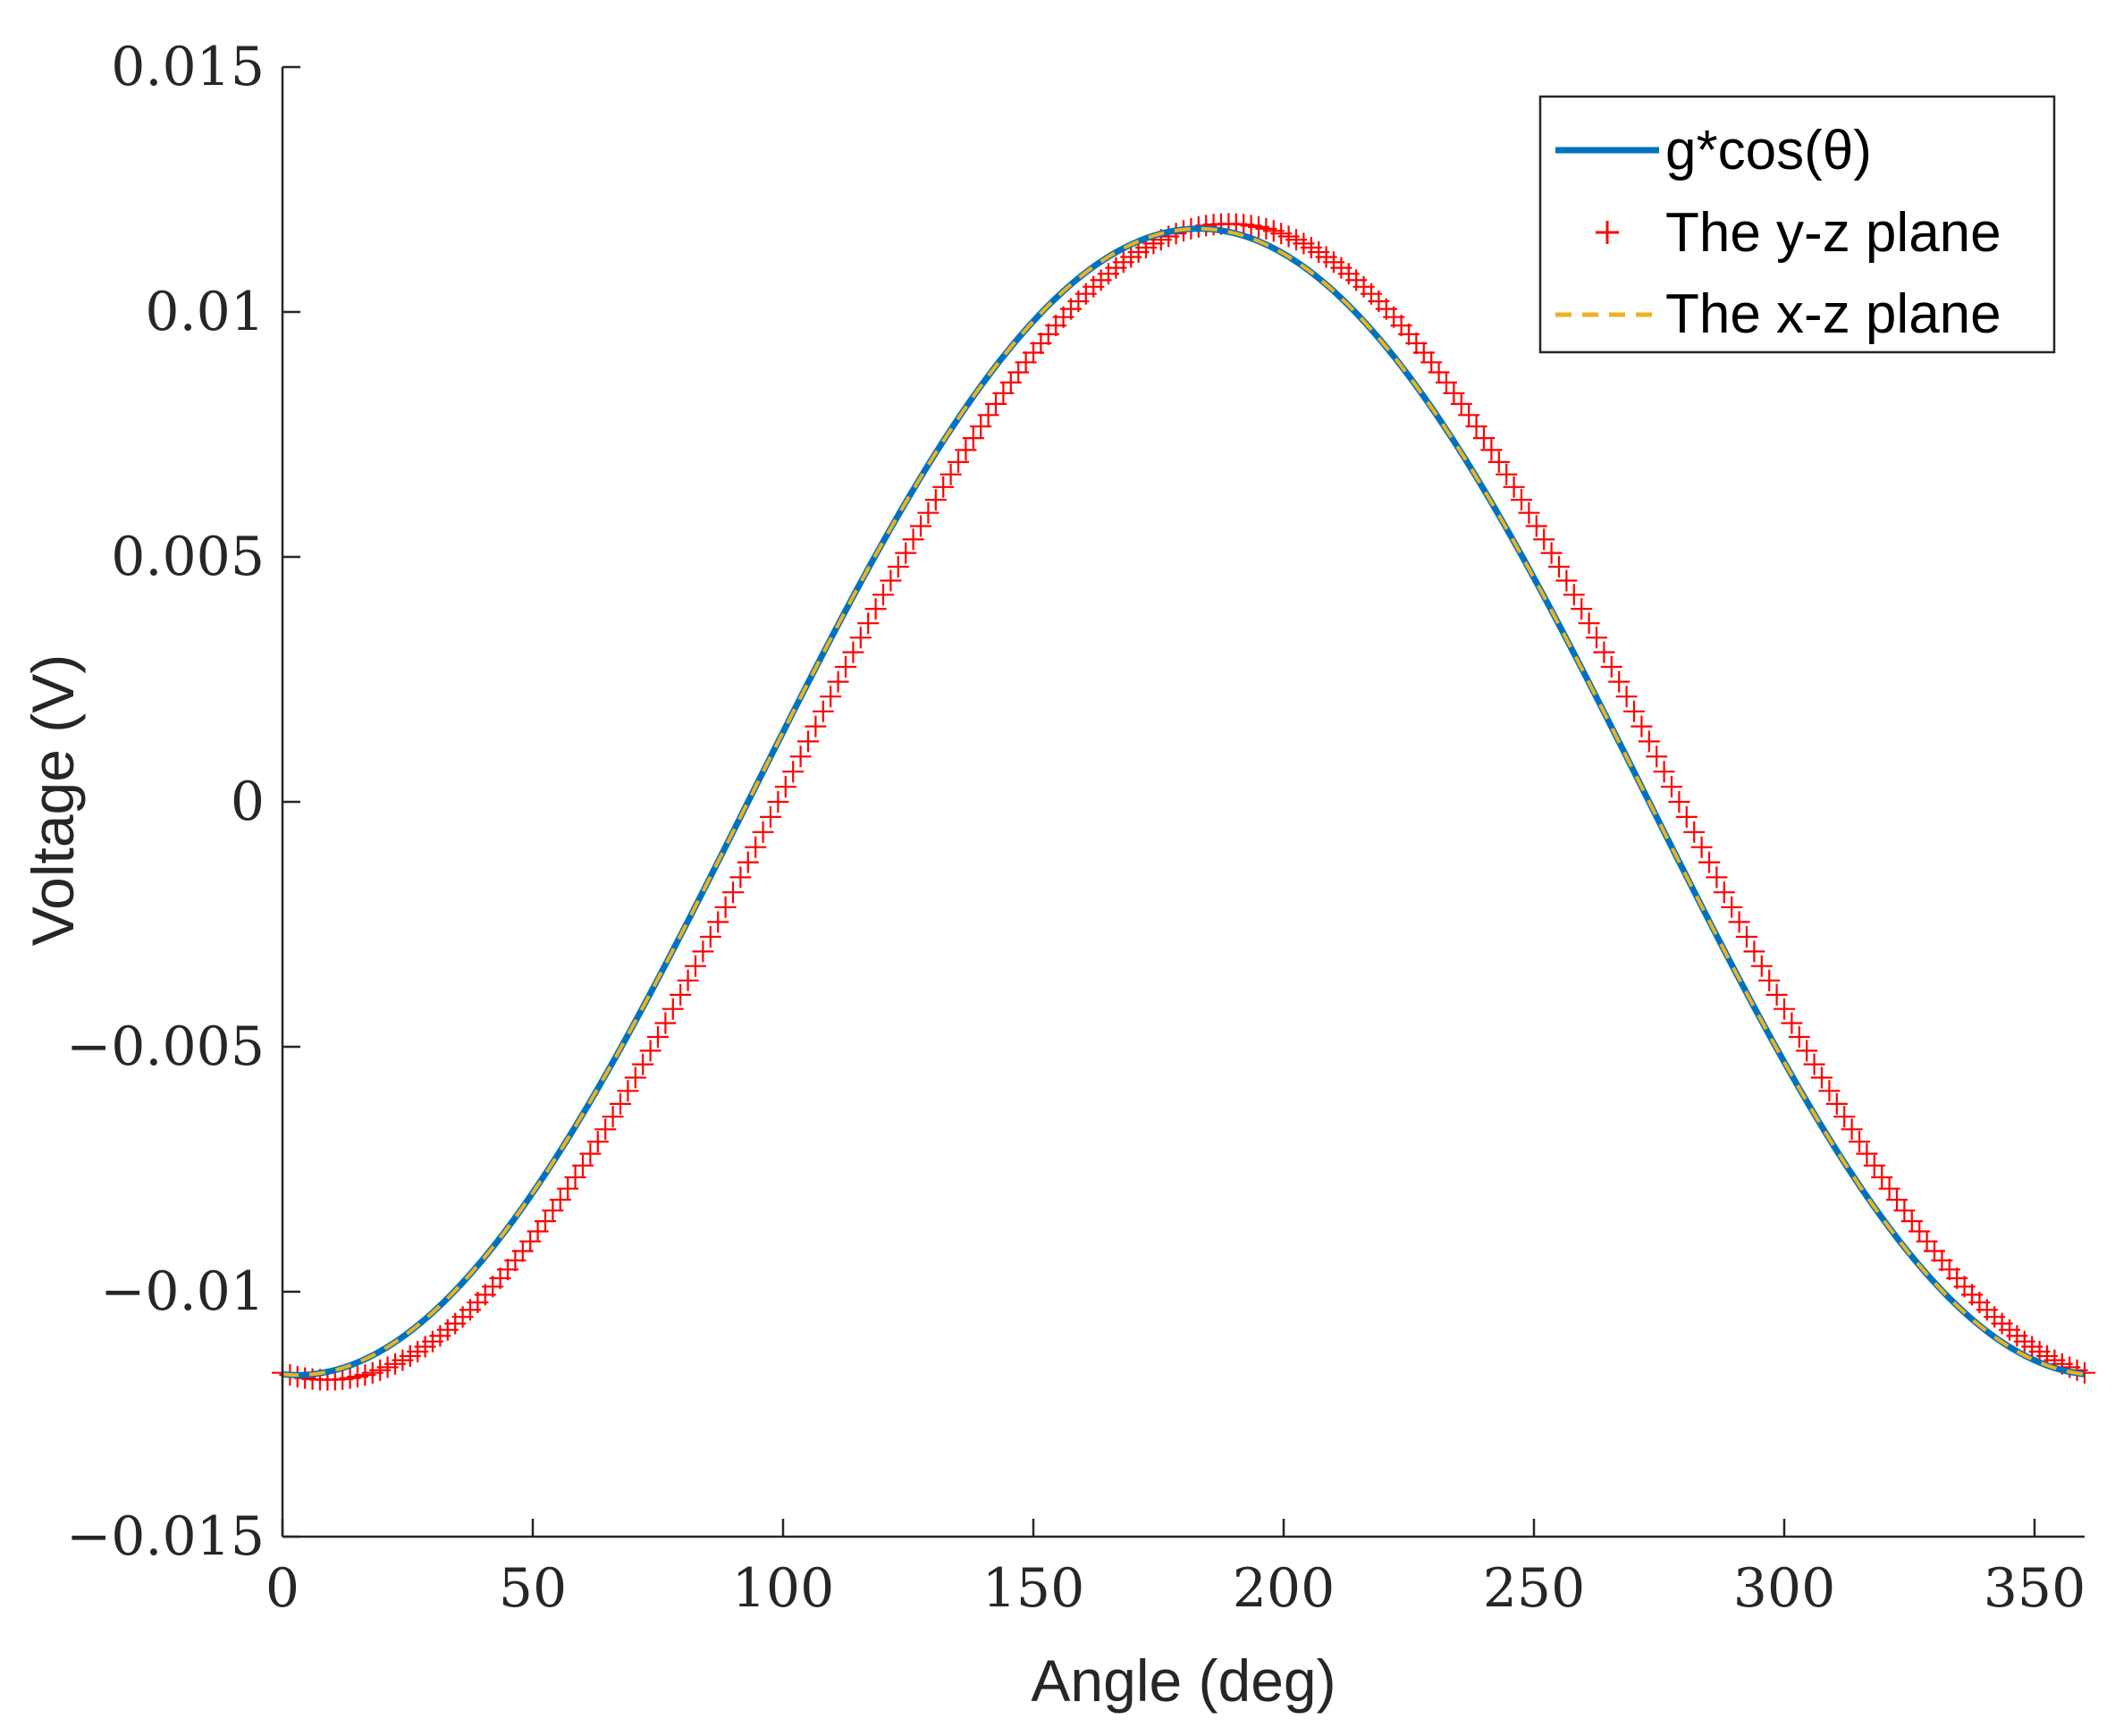 This screenshot has width=2115, height=1736. Describe the element at coordinates (1534, 1588) in the screenshot. I see `x-tick-label: 250` at that location.